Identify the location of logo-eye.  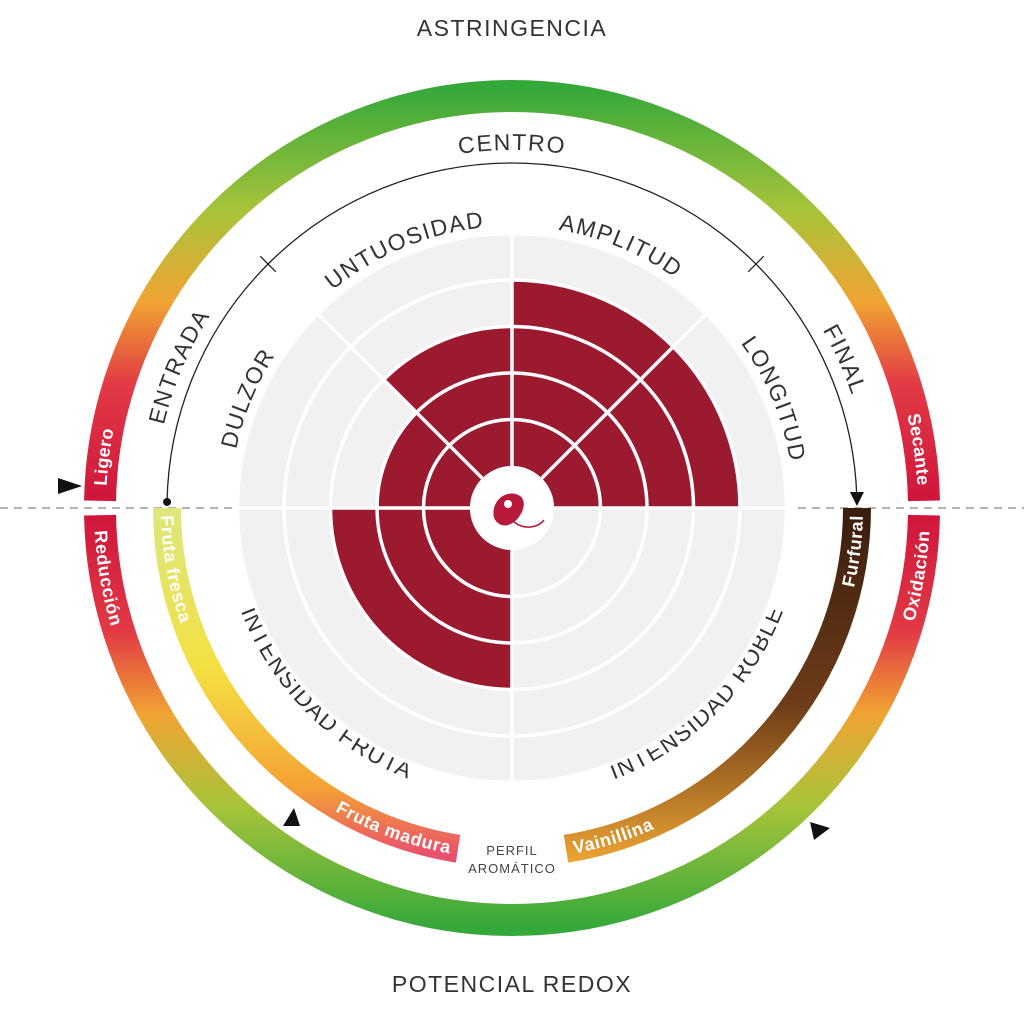
(508, 504).